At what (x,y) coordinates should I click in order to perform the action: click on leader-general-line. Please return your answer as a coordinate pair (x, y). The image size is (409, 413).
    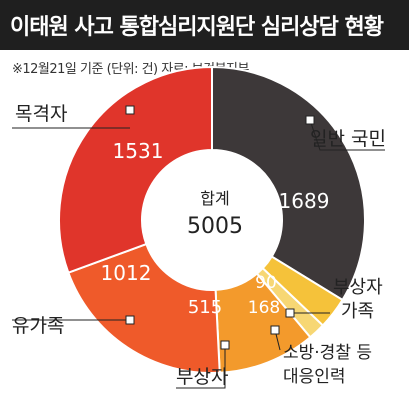
    Looking at the image, I should click on (347, 135).